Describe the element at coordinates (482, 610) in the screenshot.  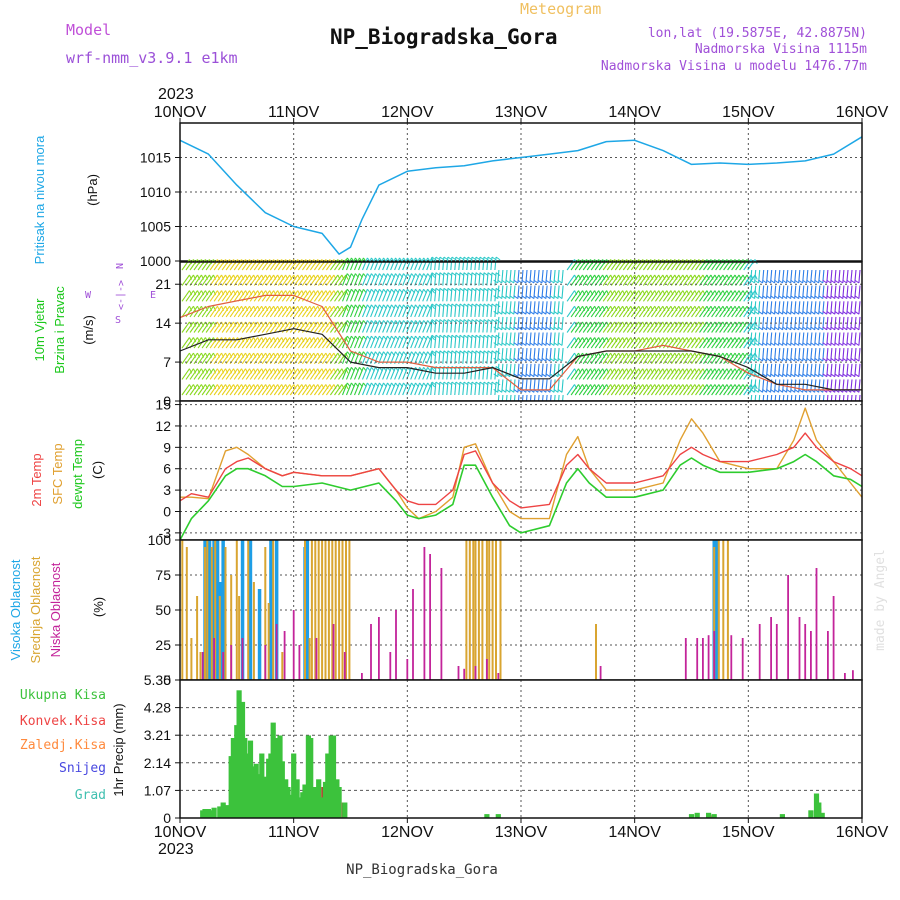
I see `mid-cloud-bar` at that location.